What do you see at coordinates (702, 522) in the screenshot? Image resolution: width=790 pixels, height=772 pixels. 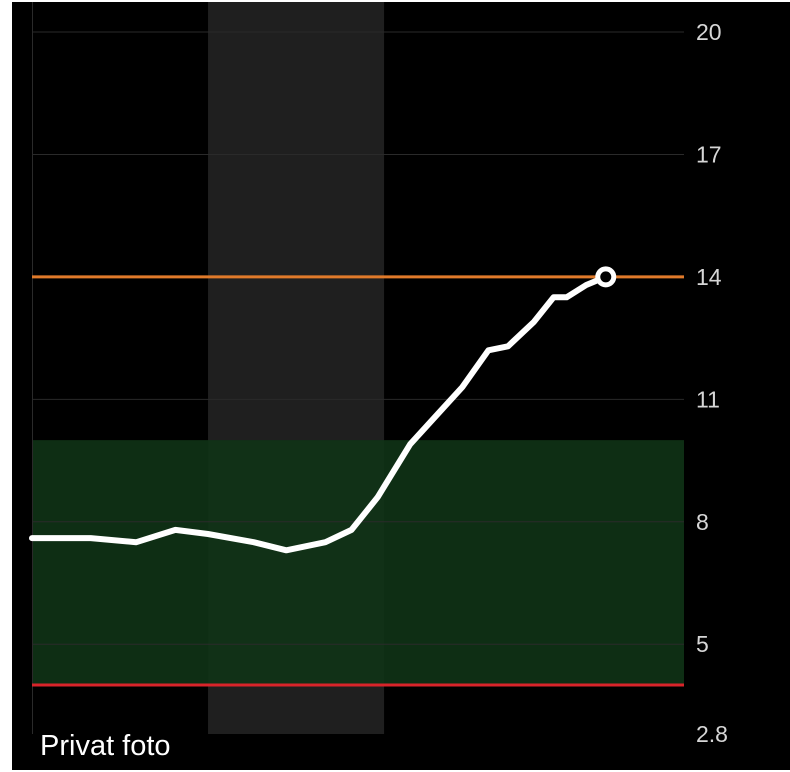 I see `y-tick-label: 8` at bounding box center [702, 522].